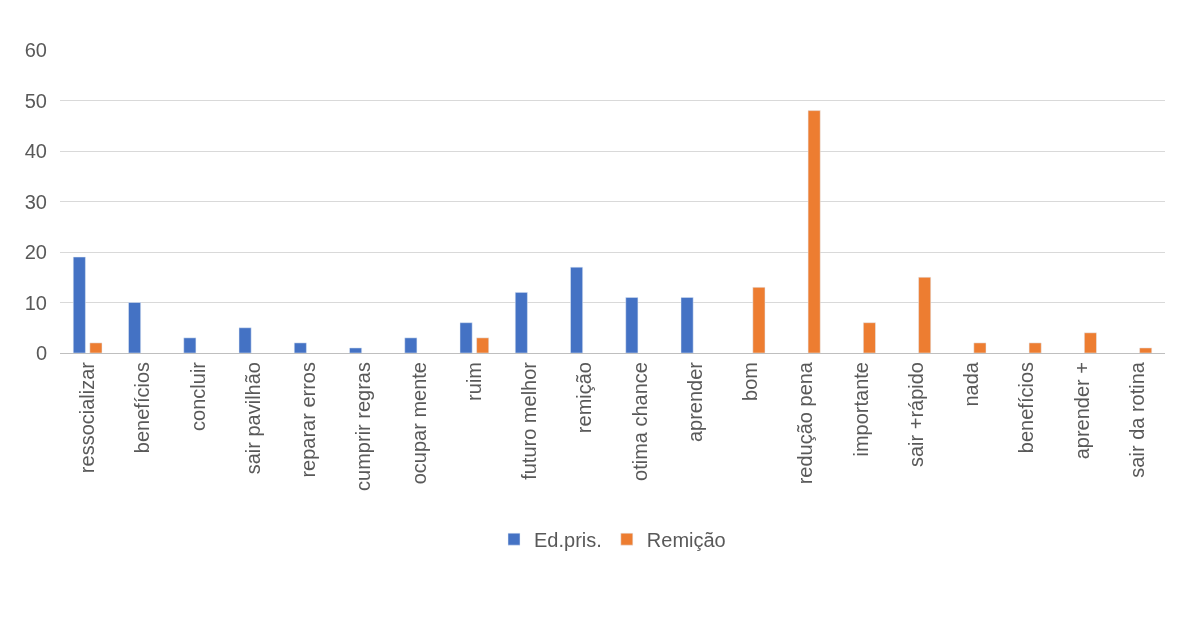  What do you see at coordinates (35, 151) in the screenshot?
I see `y-tick-label: 40` at bounding box center [35, 151].